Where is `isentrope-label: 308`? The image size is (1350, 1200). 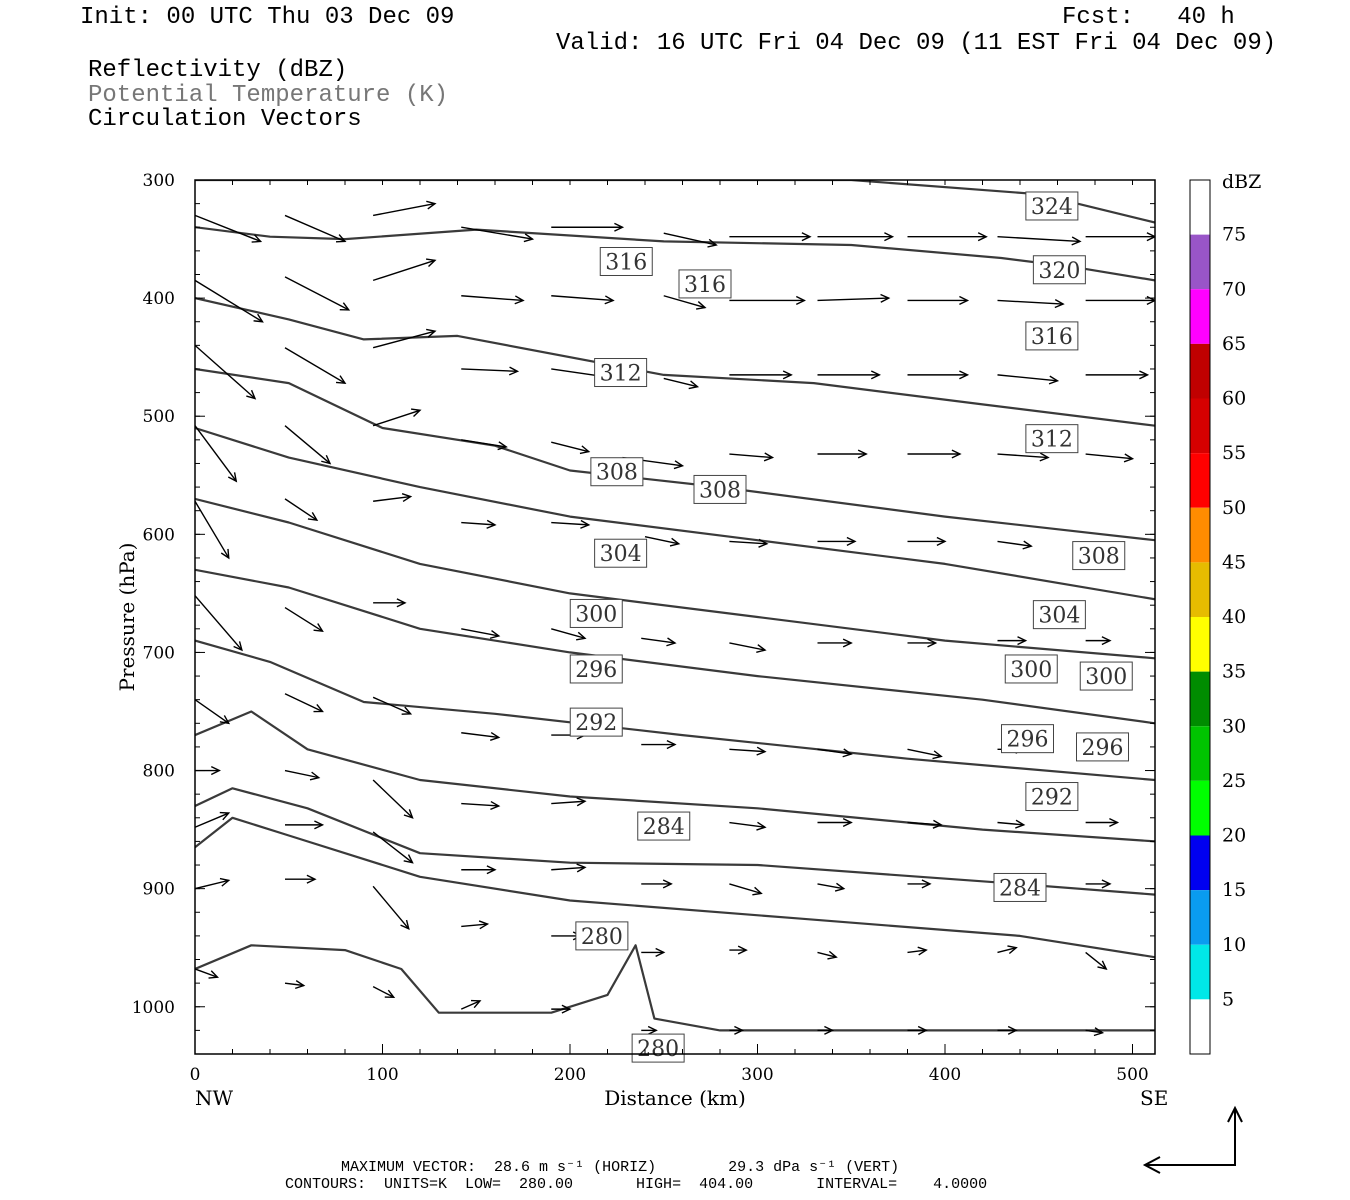 isentrope-label: 308 is located at coordinates (720, 489).